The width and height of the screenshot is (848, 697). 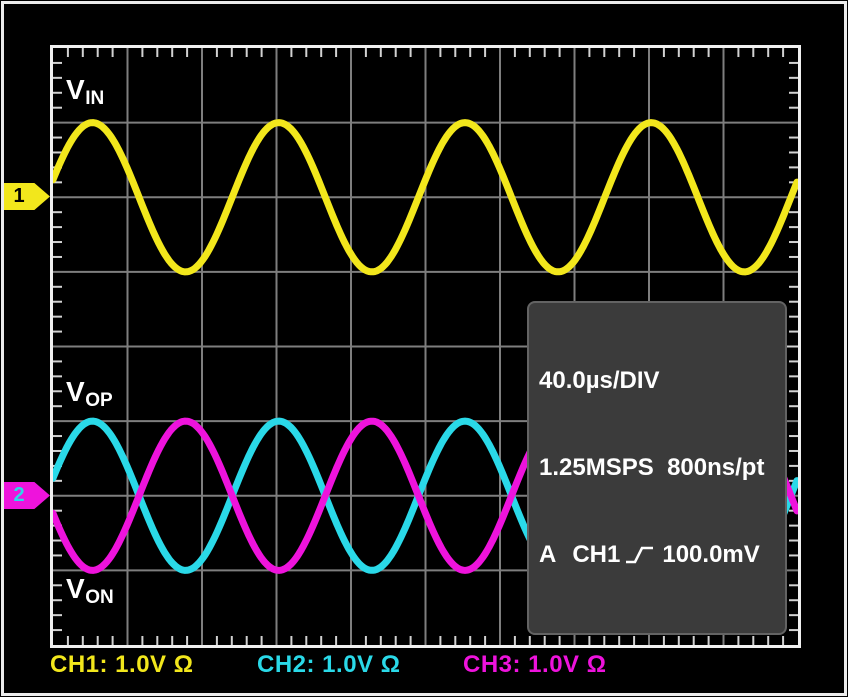 I want to click on channel2-marker-number: 2, so click(x=19, y=495).